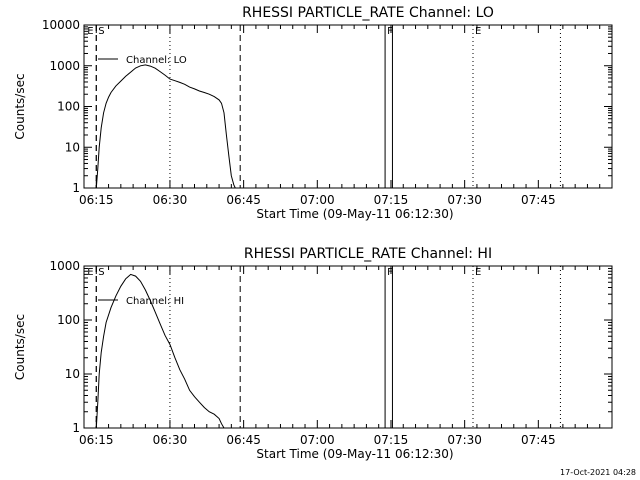 Image resolution: width=640 pixels, height=480 pixels. I want to click on chart-title: RHESSI PARTICLE_RATE Channel: HI, so click(368, 254).